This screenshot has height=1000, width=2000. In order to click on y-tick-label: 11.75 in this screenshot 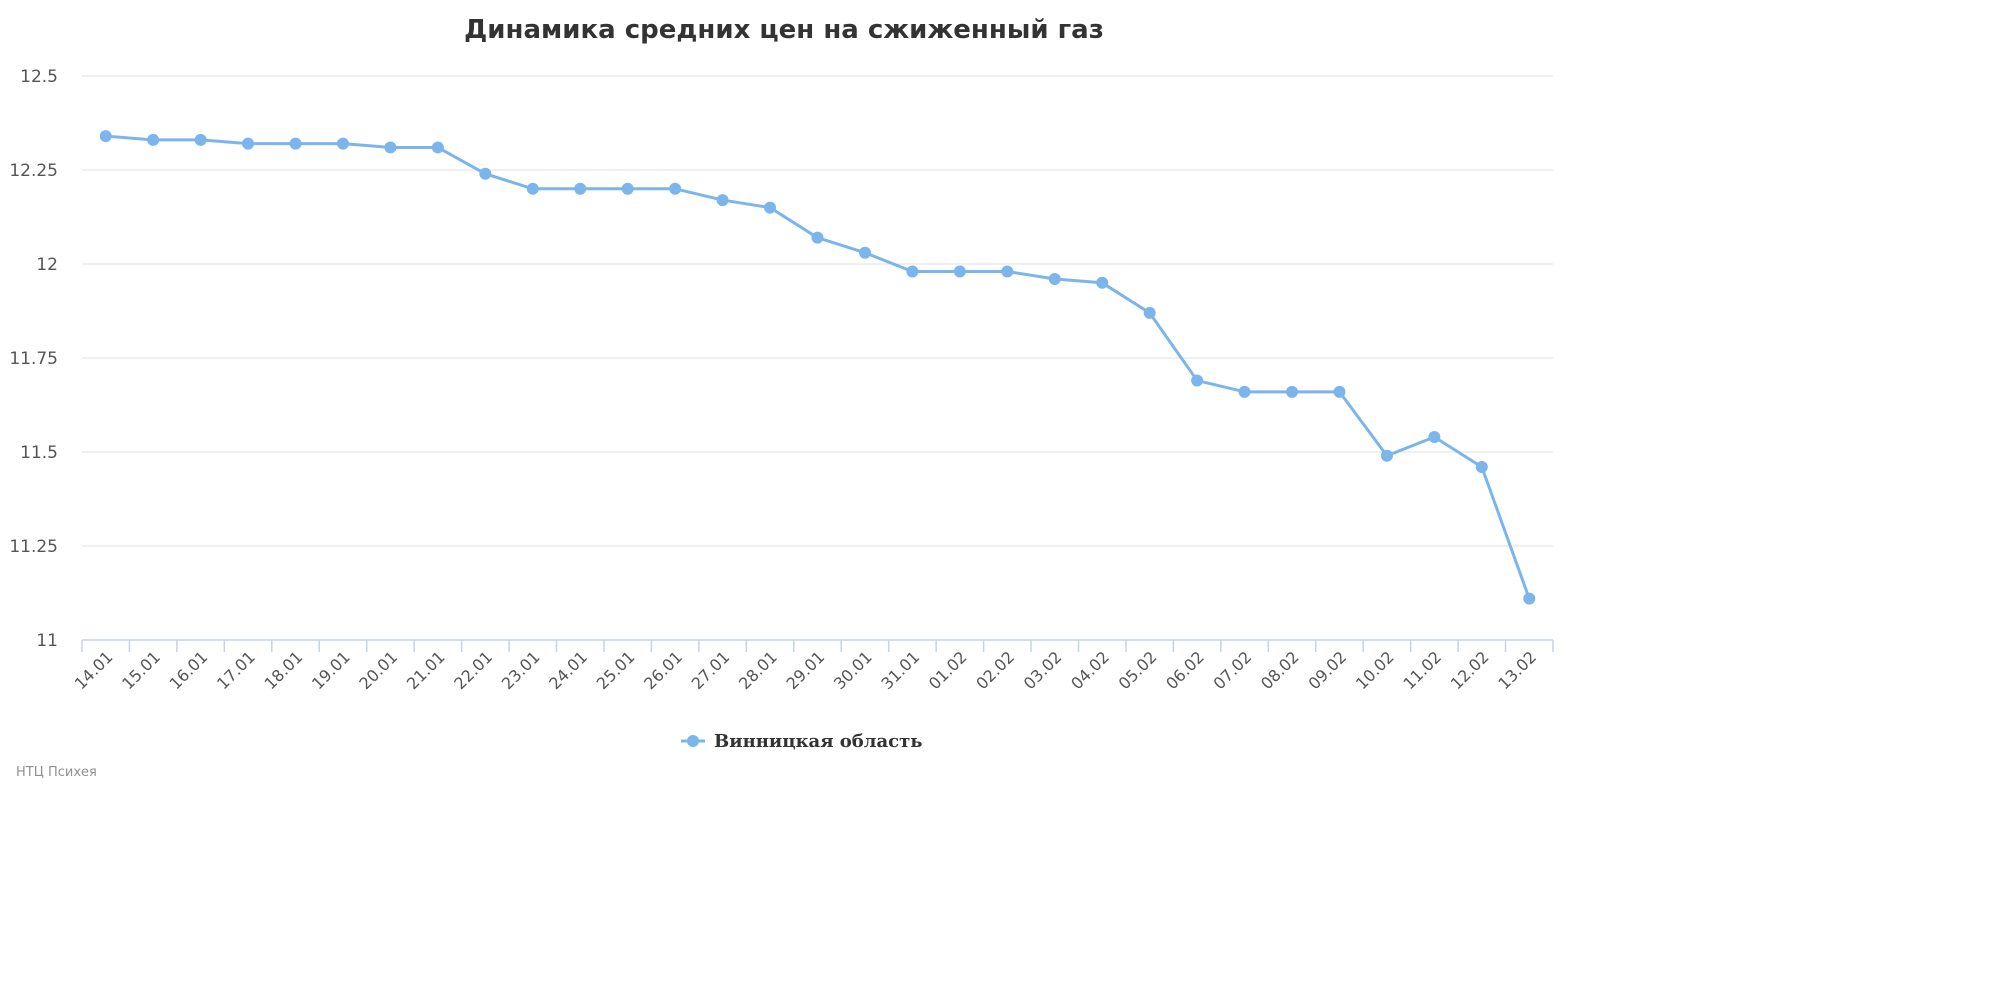, I will do `click(33, 359)`.